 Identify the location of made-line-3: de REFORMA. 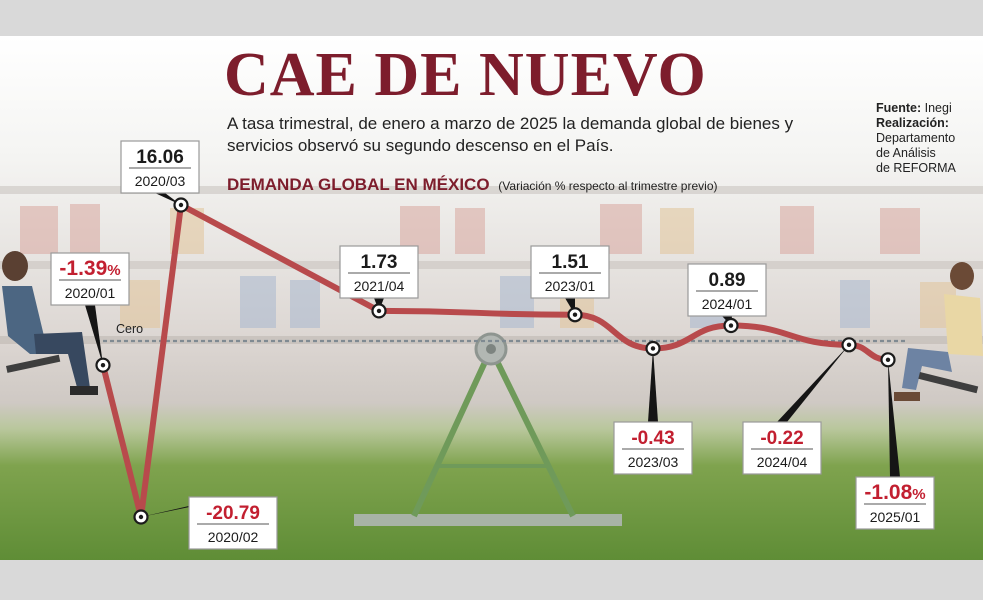
(916, 168).